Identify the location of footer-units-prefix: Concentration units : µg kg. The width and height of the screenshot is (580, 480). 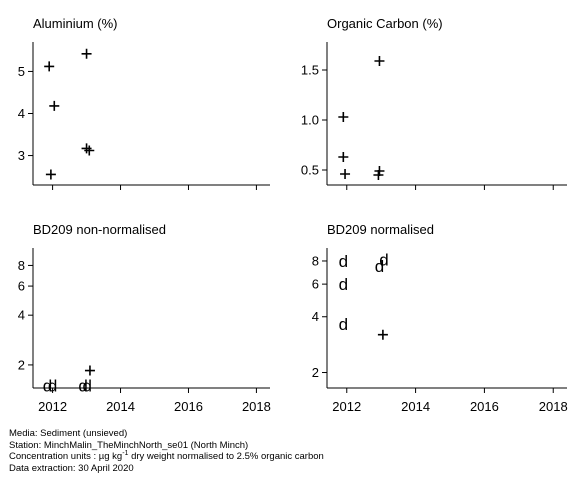
(66, 456).